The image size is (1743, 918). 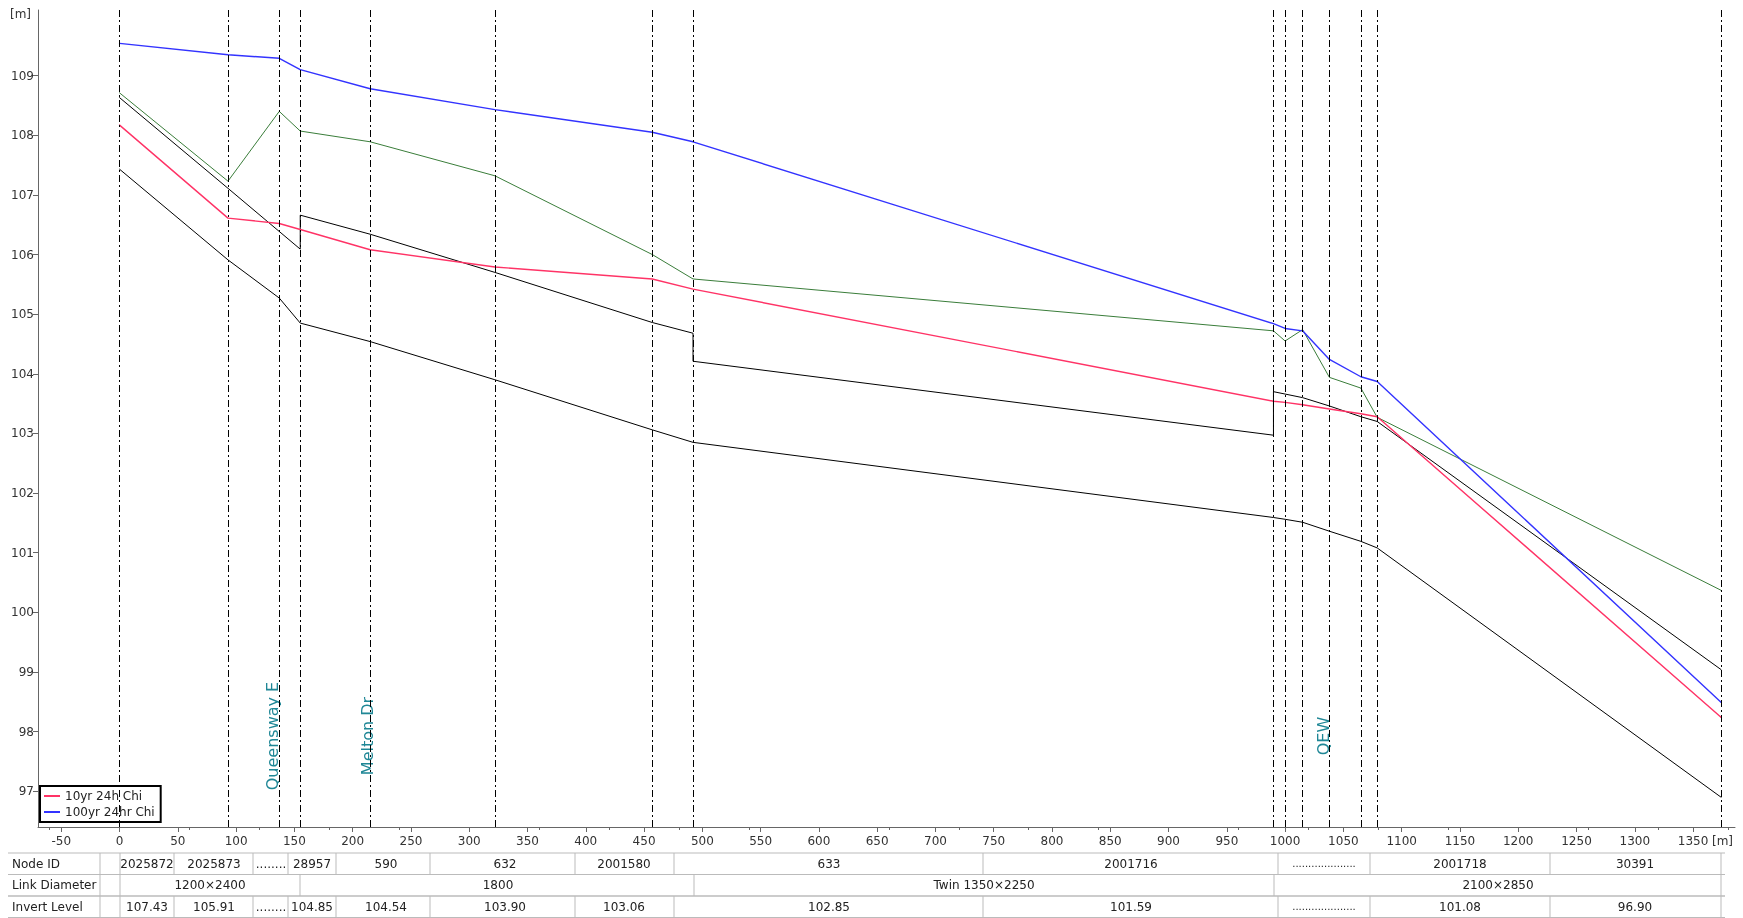 What do you see at coordinates (214, 906) in the screenshot?
I see `text: 105.91` at bounding box center [214, 906].